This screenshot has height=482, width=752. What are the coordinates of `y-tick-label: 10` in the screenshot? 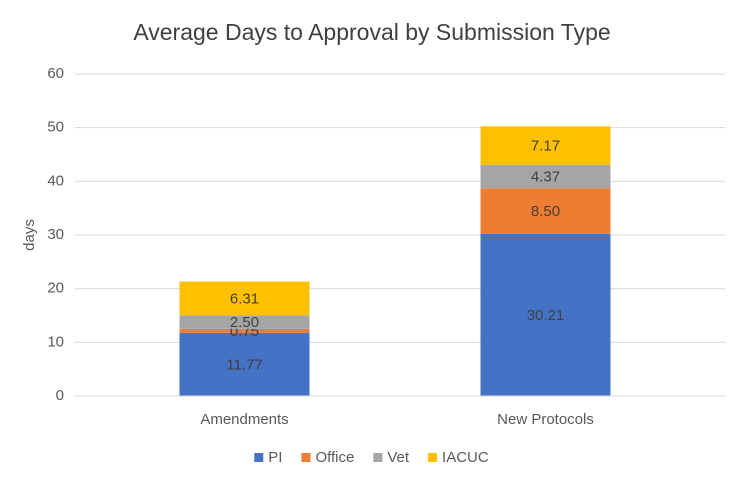 It's located at (55, 341).